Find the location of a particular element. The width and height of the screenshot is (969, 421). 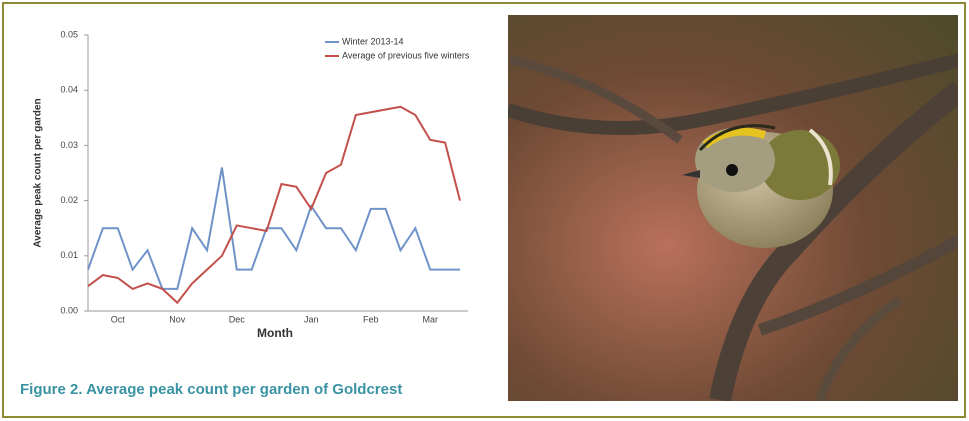

legend-label: Average of previous five winters is located at coordinates (406, 55).